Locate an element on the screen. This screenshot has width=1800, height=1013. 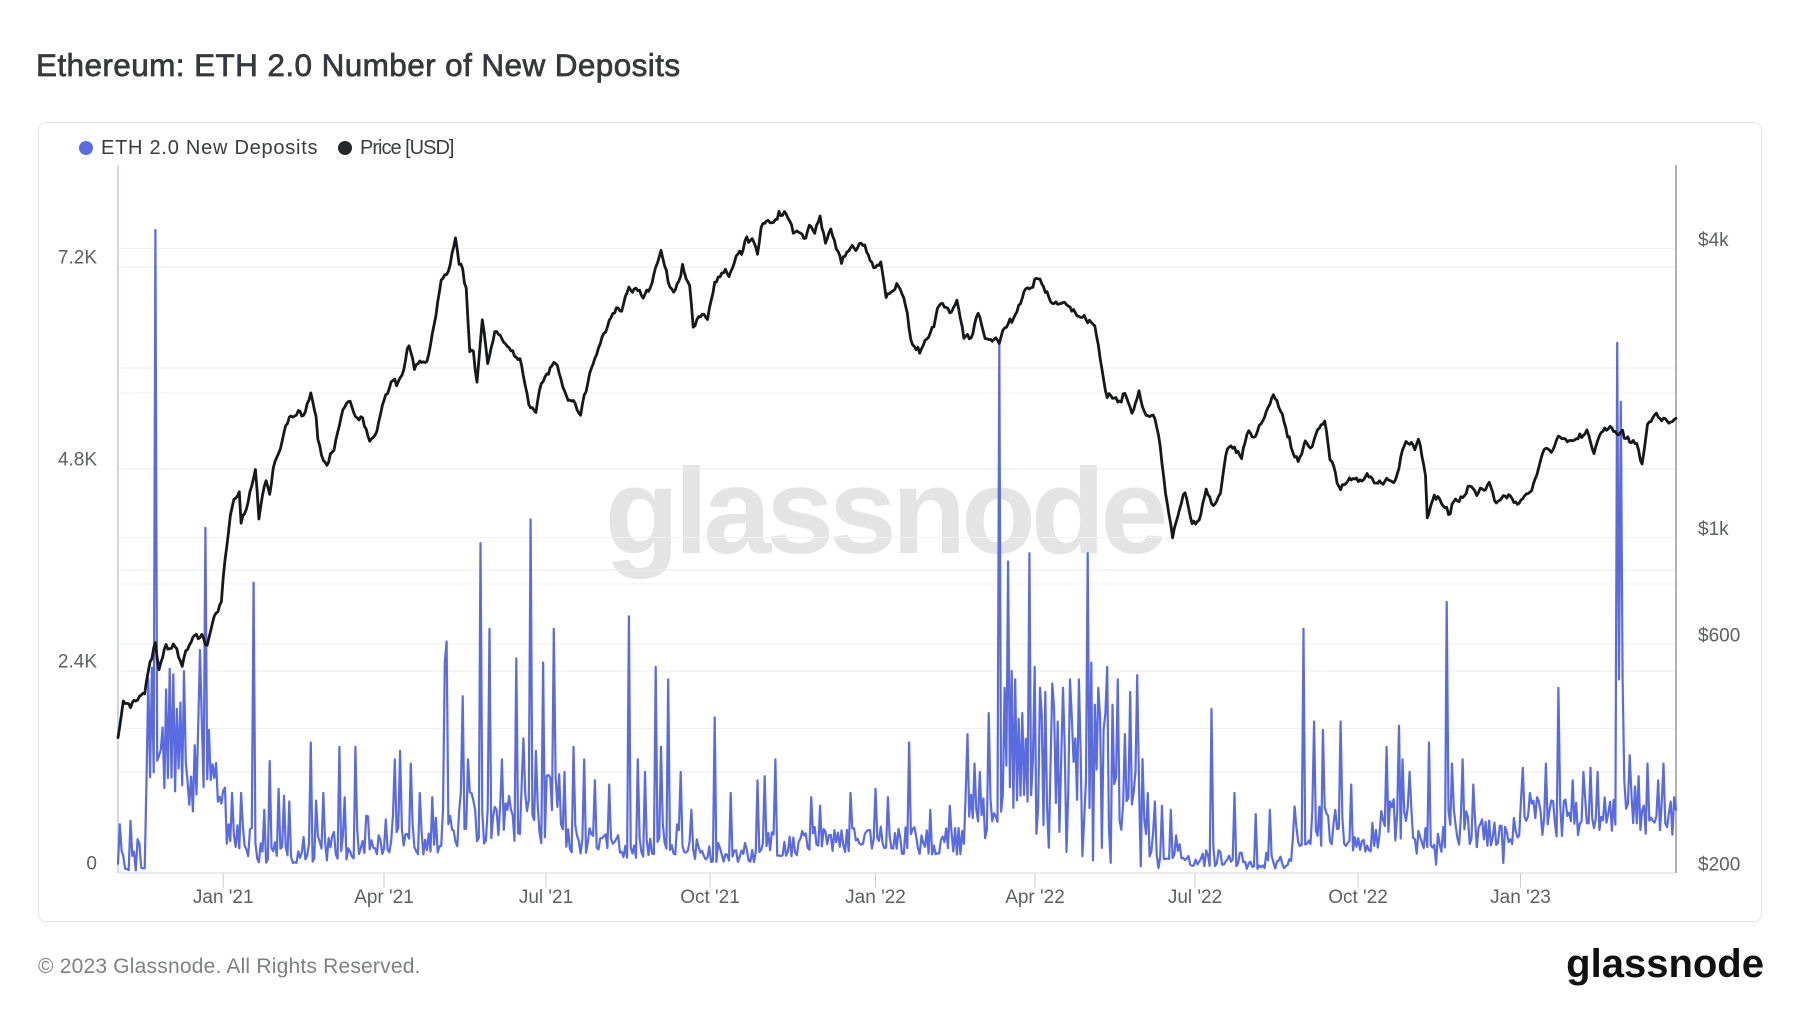
svg-text: Jan '23 is located at coordinates (1520, 897).